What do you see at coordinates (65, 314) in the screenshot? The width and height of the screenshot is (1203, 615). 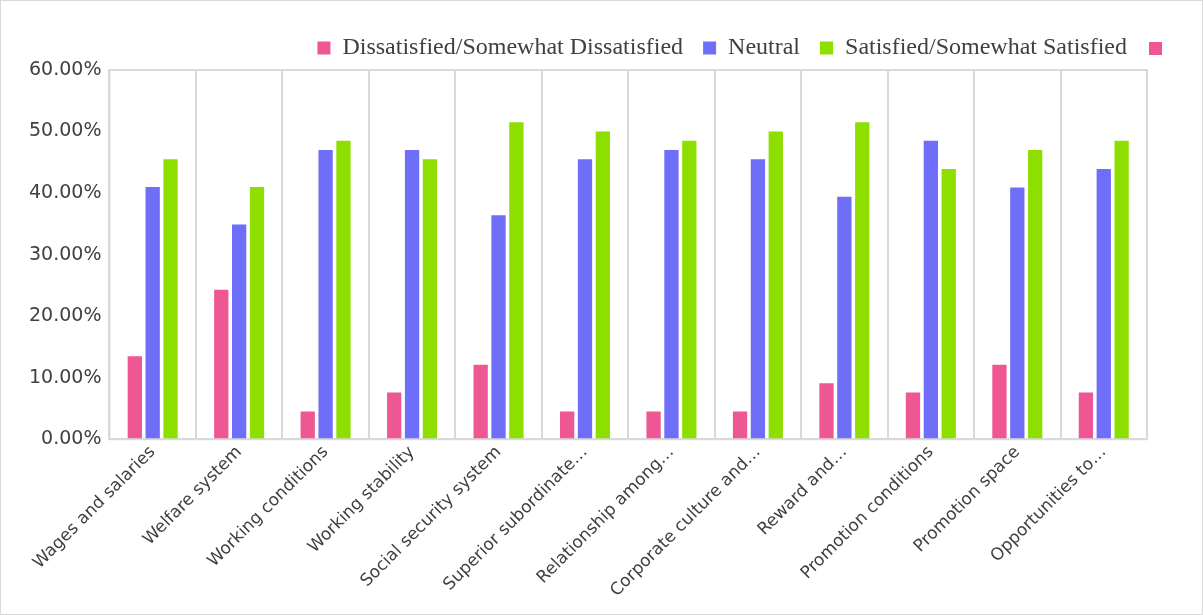 I see `y-tick-label: 20.00%` at bounding box center [65, 314].